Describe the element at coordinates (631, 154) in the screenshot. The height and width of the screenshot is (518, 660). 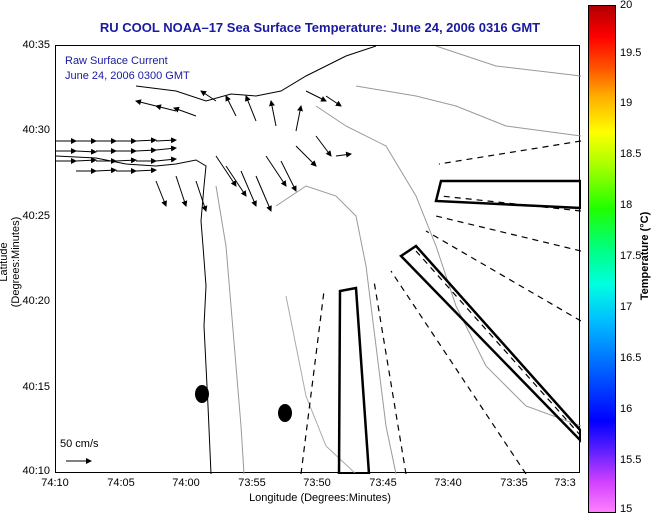
I see `colorbar-tick: 18.5` at that location.